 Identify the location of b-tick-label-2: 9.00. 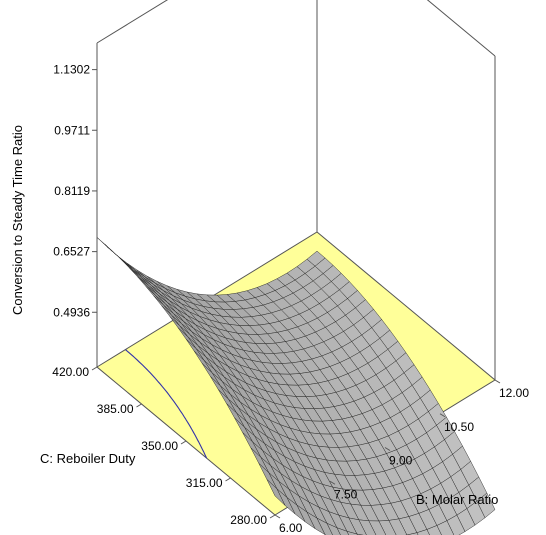
(401, 461).